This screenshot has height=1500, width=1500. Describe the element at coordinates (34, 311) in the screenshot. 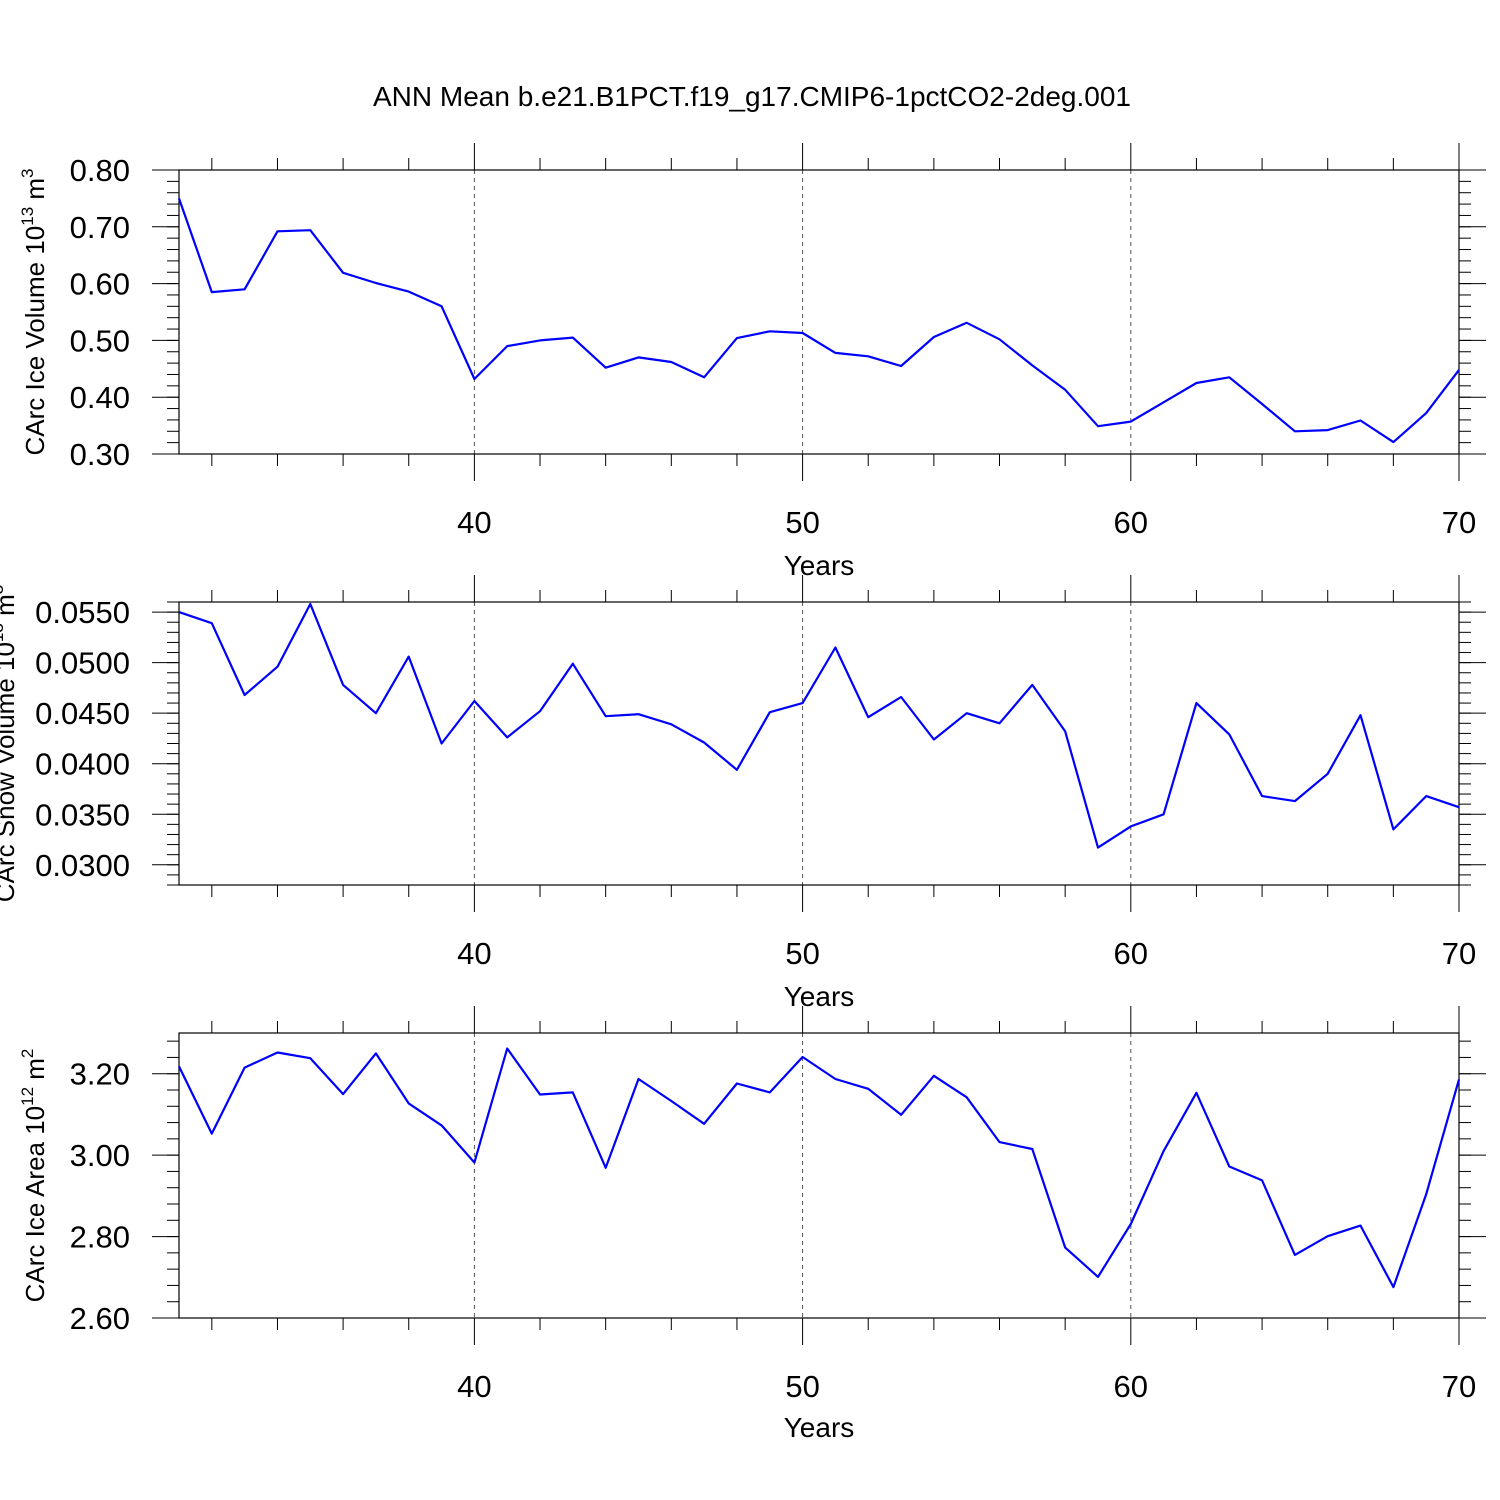

I see `y-axis-label: CArc Ice Volume 1013 m3` at that location.